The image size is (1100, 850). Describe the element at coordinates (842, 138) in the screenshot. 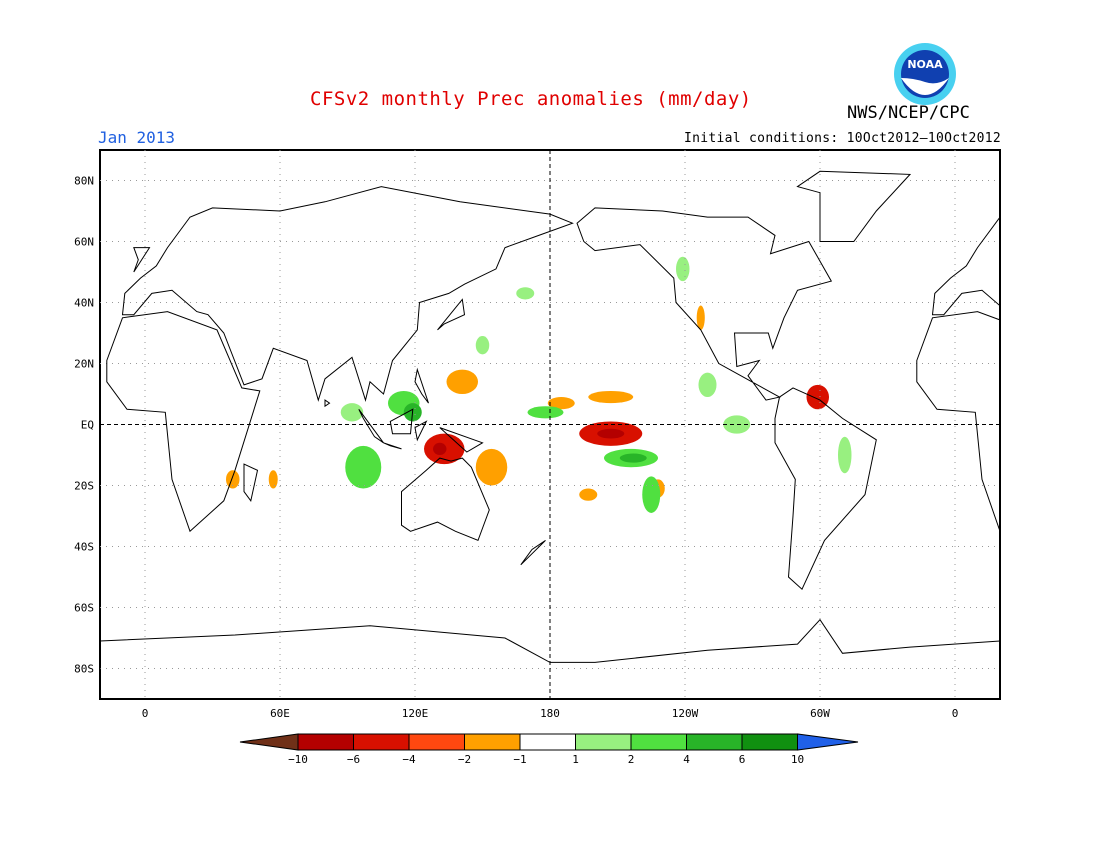

I see `initial-conditions: Initial conditions: 10Oct2012–10Oct2012` at that location.